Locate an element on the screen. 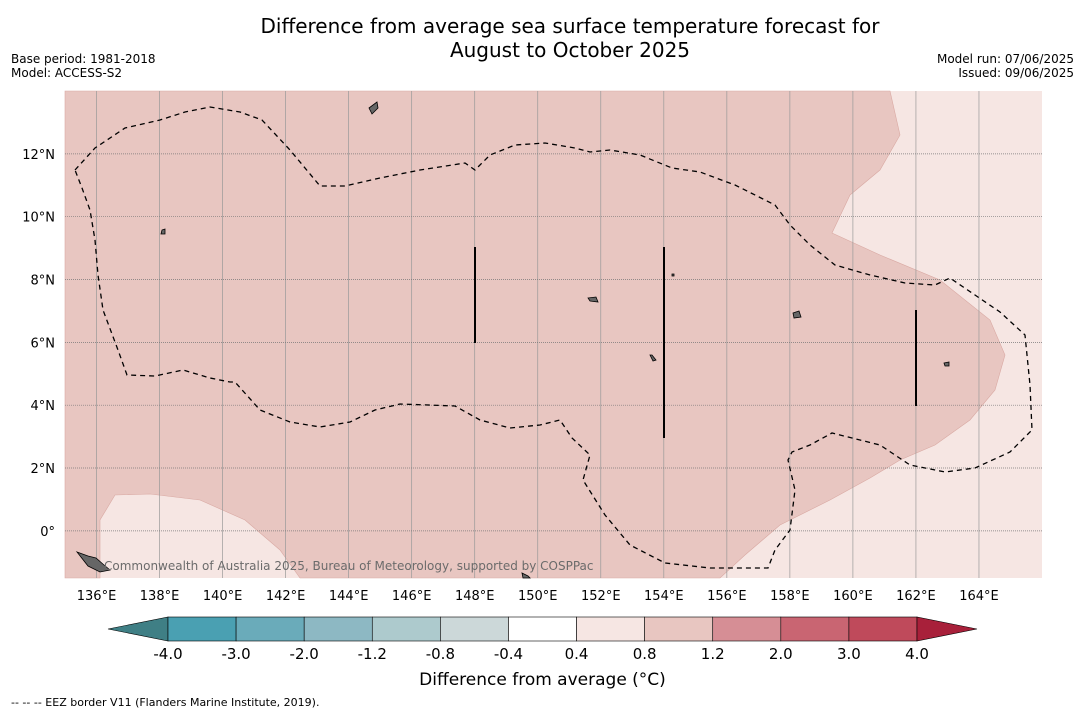  lon-tick-label: 154°E is located at coordinates (664, 596).